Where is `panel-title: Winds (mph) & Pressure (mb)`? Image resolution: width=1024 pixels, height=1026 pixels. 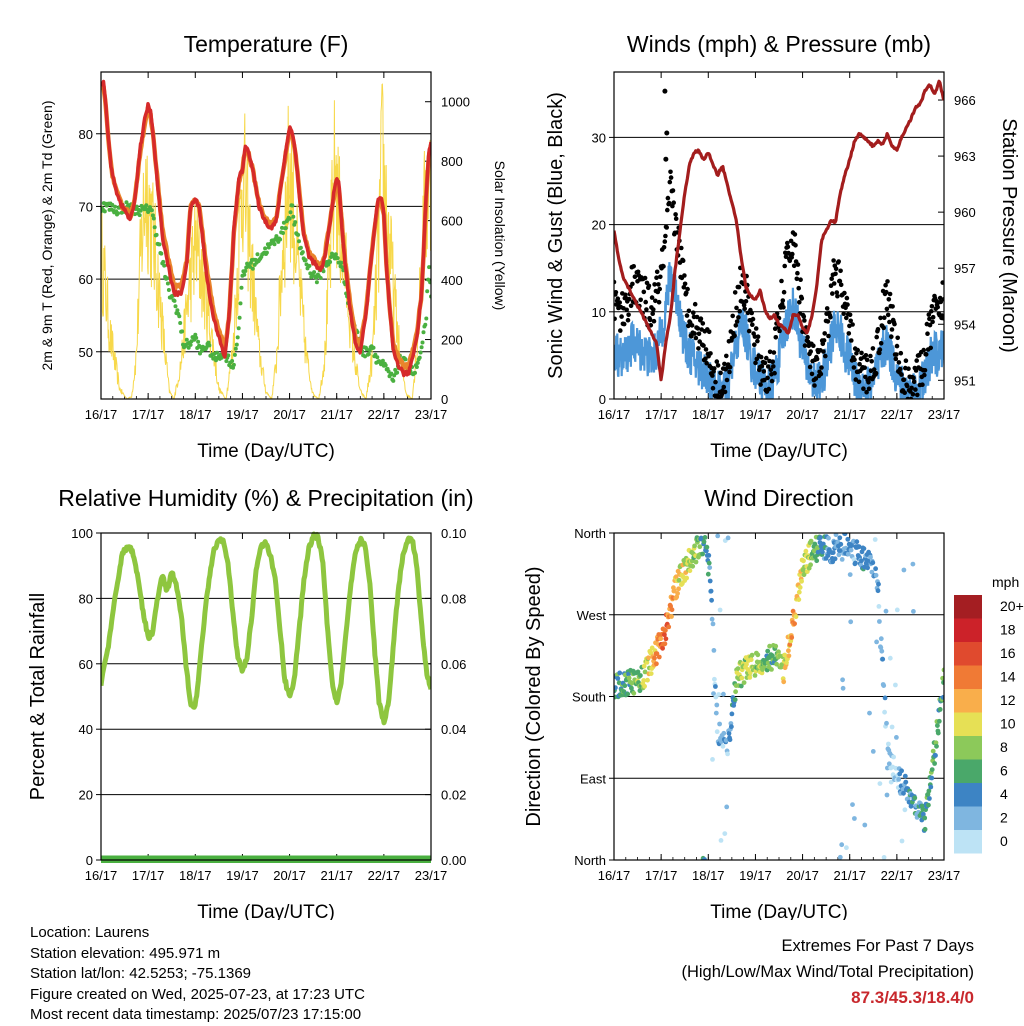 panel-title: Winds (mph) & Pressure (mb) is located at coordinates (779, 44).